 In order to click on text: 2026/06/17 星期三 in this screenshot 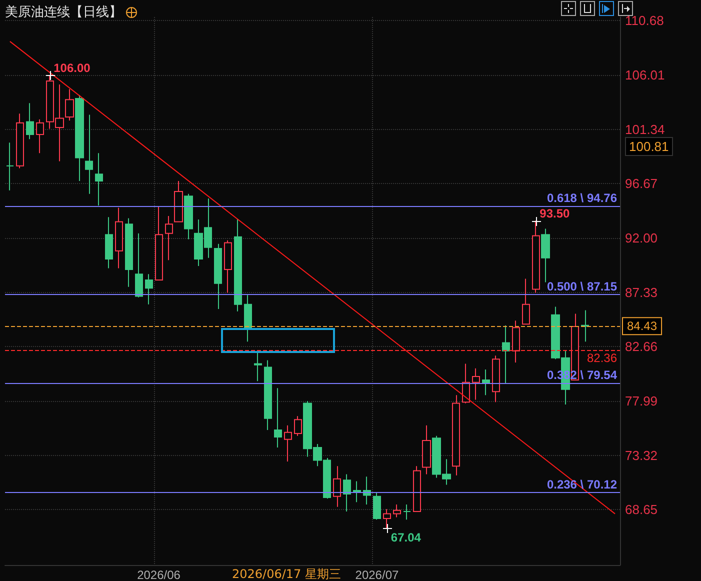, I will do `click(286, 573)`.